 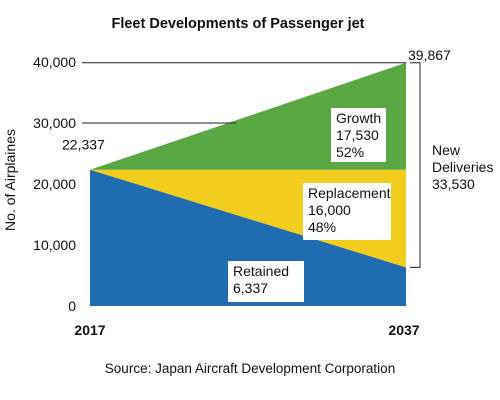 I want to click on replacement-label-box, so click(x=347, y=211).